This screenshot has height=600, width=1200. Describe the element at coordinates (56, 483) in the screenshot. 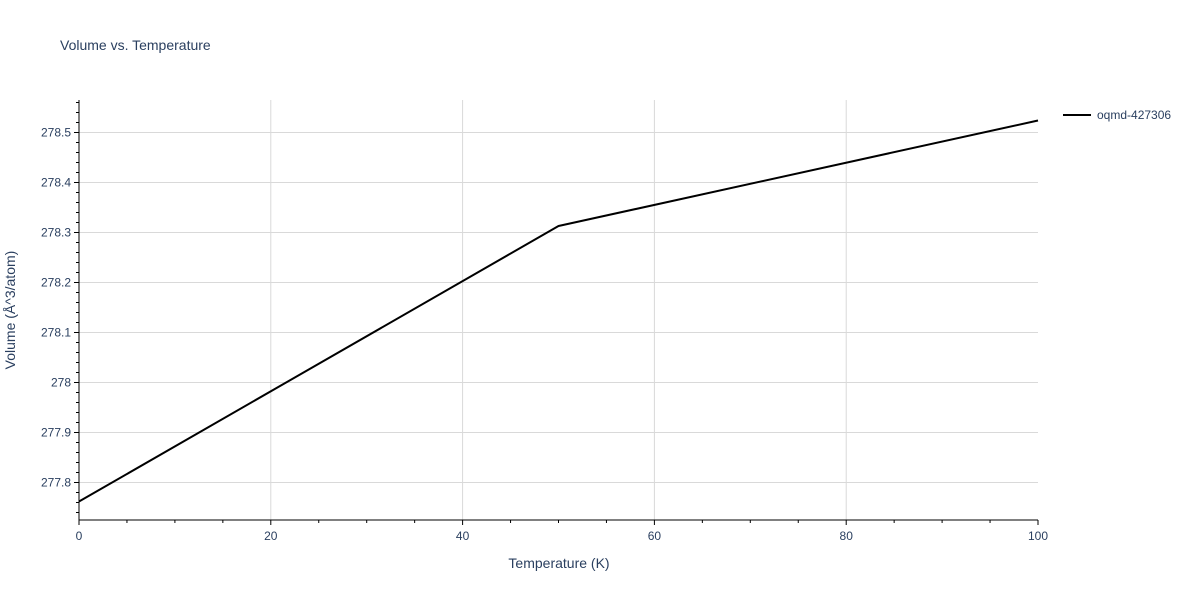

I see `y-tick-label: 277.8` at that location.